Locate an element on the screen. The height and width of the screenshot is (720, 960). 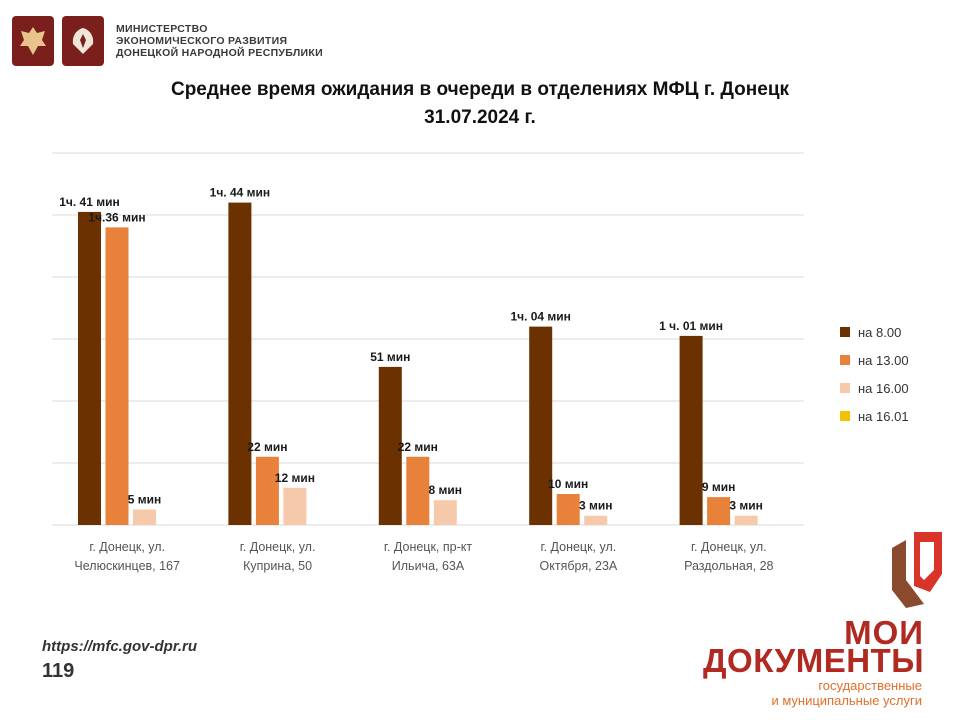
data-label: 51 мин is located at coordinates (390, 357).